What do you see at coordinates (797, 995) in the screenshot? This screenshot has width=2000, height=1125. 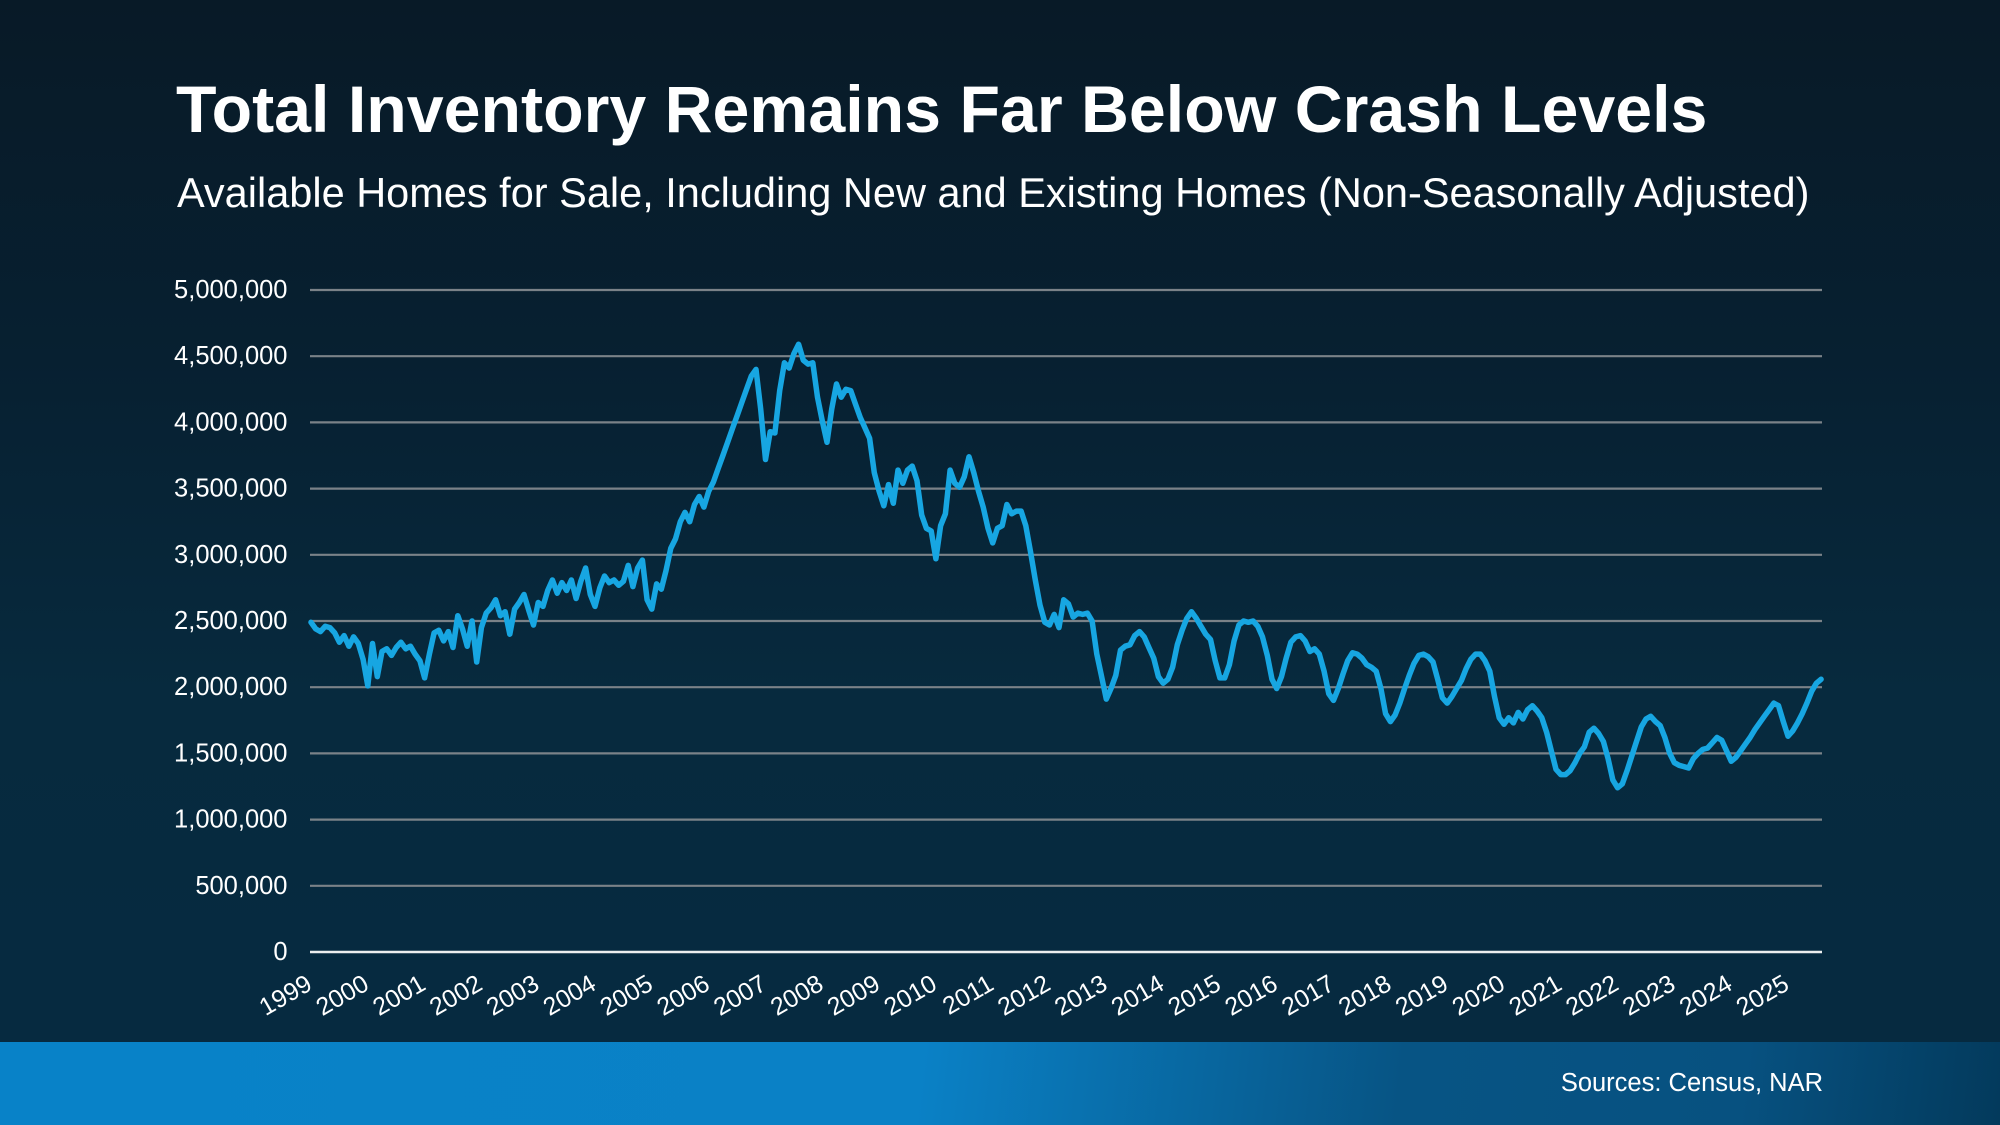 I see `svg-text: 2008` at bounding box center [797, 995].